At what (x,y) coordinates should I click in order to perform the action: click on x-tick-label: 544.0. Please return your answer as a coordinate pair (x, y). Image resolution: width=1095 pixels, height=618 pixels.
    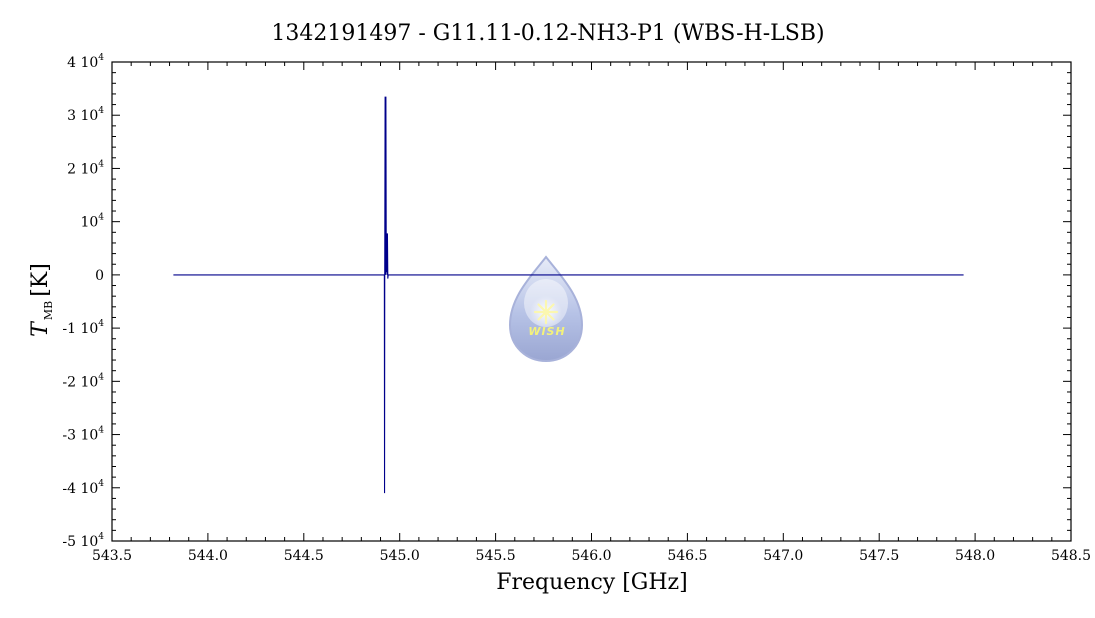
    Looking at the image, I should click on (208, 556).